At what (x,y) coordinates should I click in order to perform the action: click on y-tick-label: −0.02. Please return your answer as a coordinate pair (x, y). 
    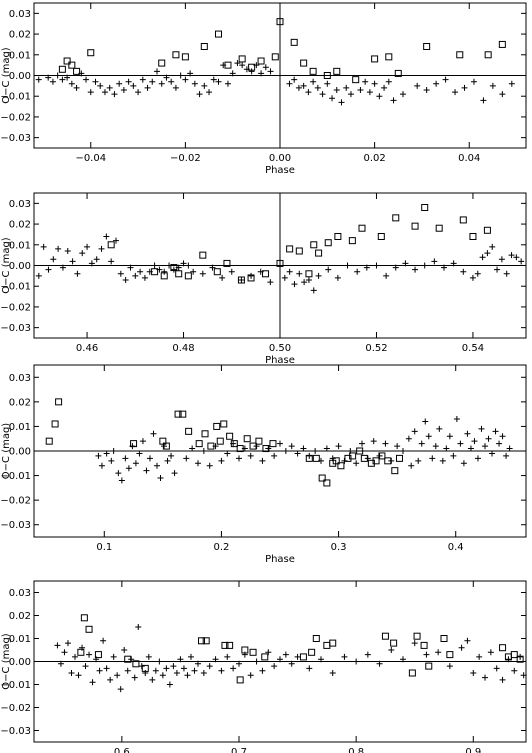
    Looking at the image, I should click on (15, 501).